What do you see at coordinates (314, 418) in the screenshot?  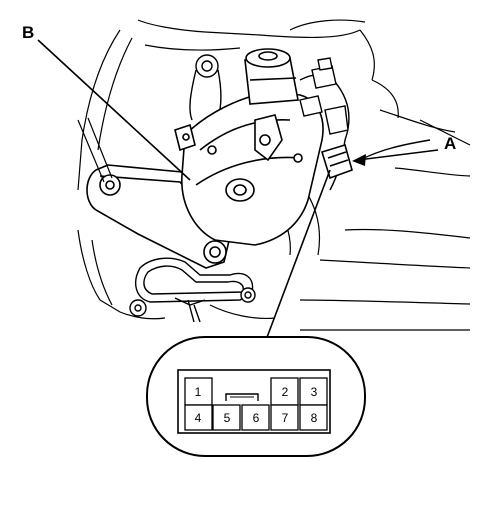 I see `pin-8: 8` at bounding box center [314, 418].